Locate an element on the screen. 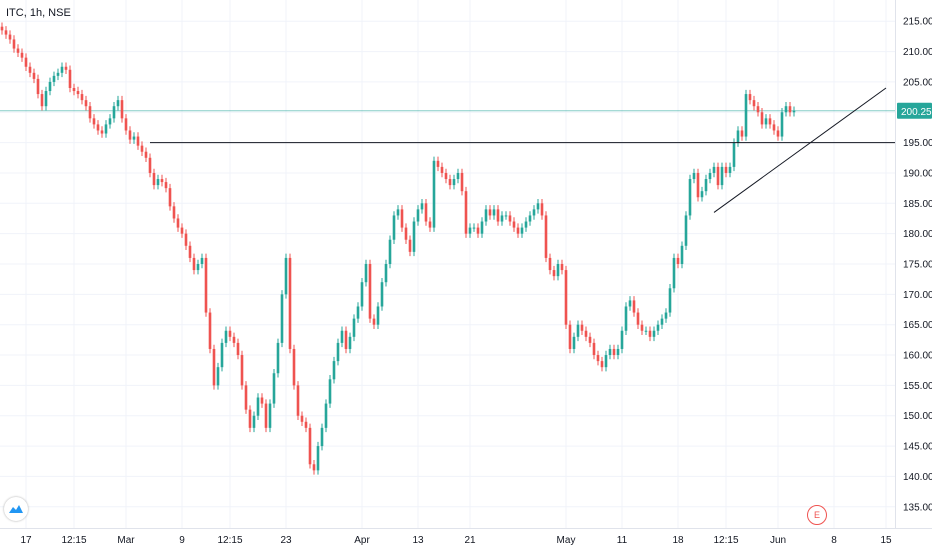  price-axis-label: 190.00 is located at coordinates (917, 173).